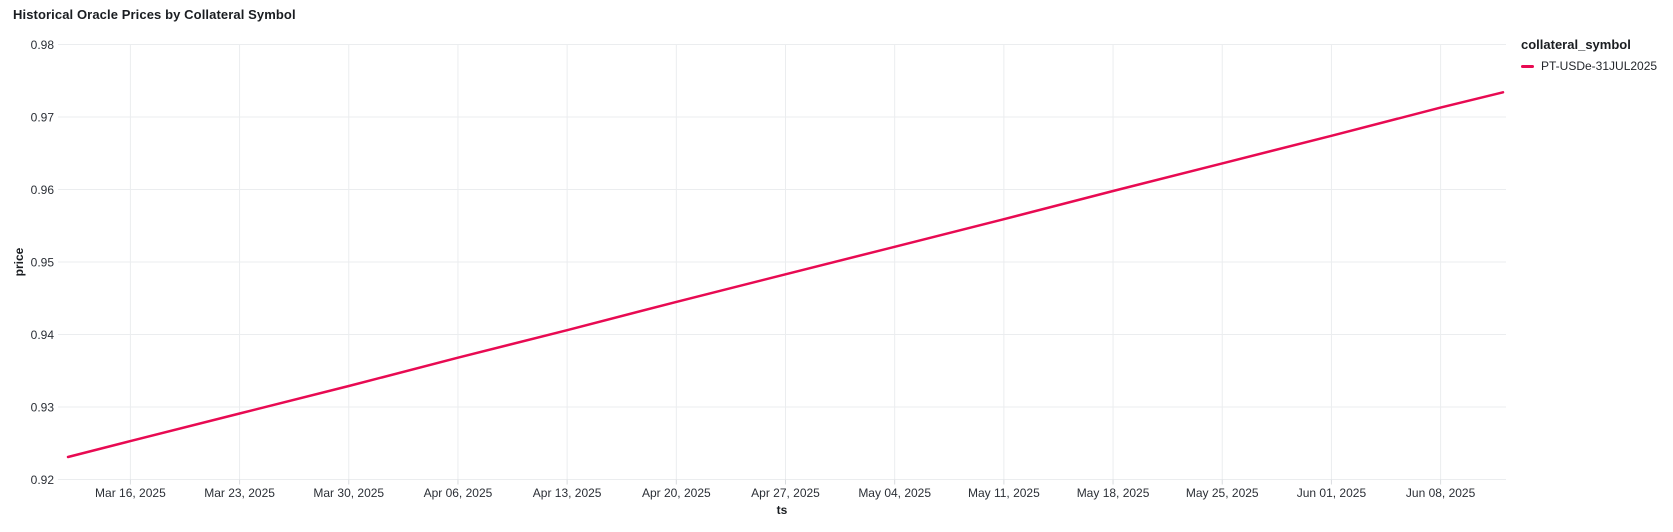  I want to click on y-tick-label: 0.93, so click(43, 408).